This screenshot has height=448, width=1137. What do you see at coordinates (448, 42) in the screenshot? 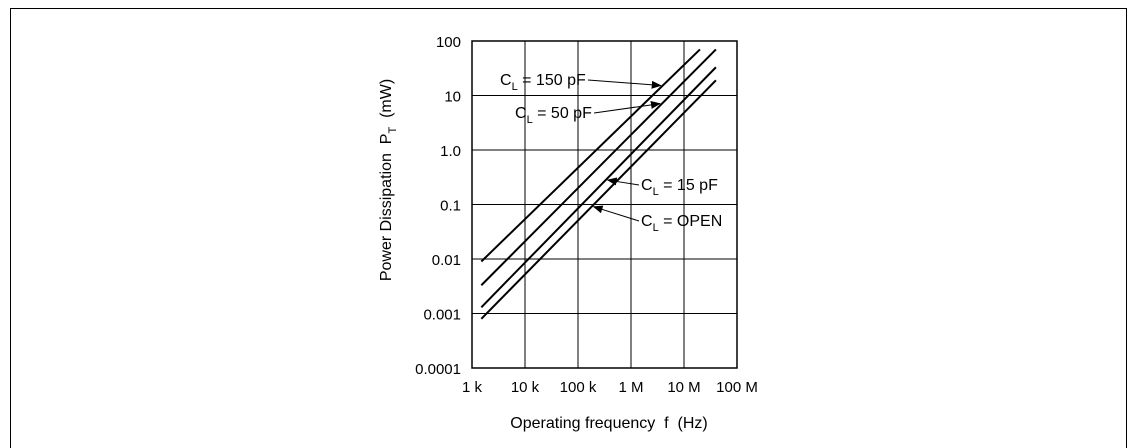
I see `y-tick-label: 100` at bounding box center [448, 42].